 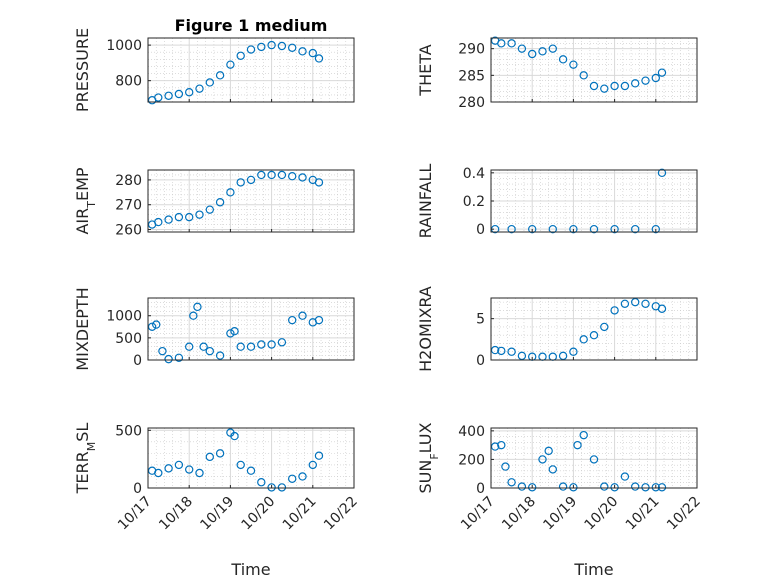 What do you see at coordinates (251, 25) in the screenshot?
I see `figure-title: Figure 1 medium` at bounding box center [251, 25].